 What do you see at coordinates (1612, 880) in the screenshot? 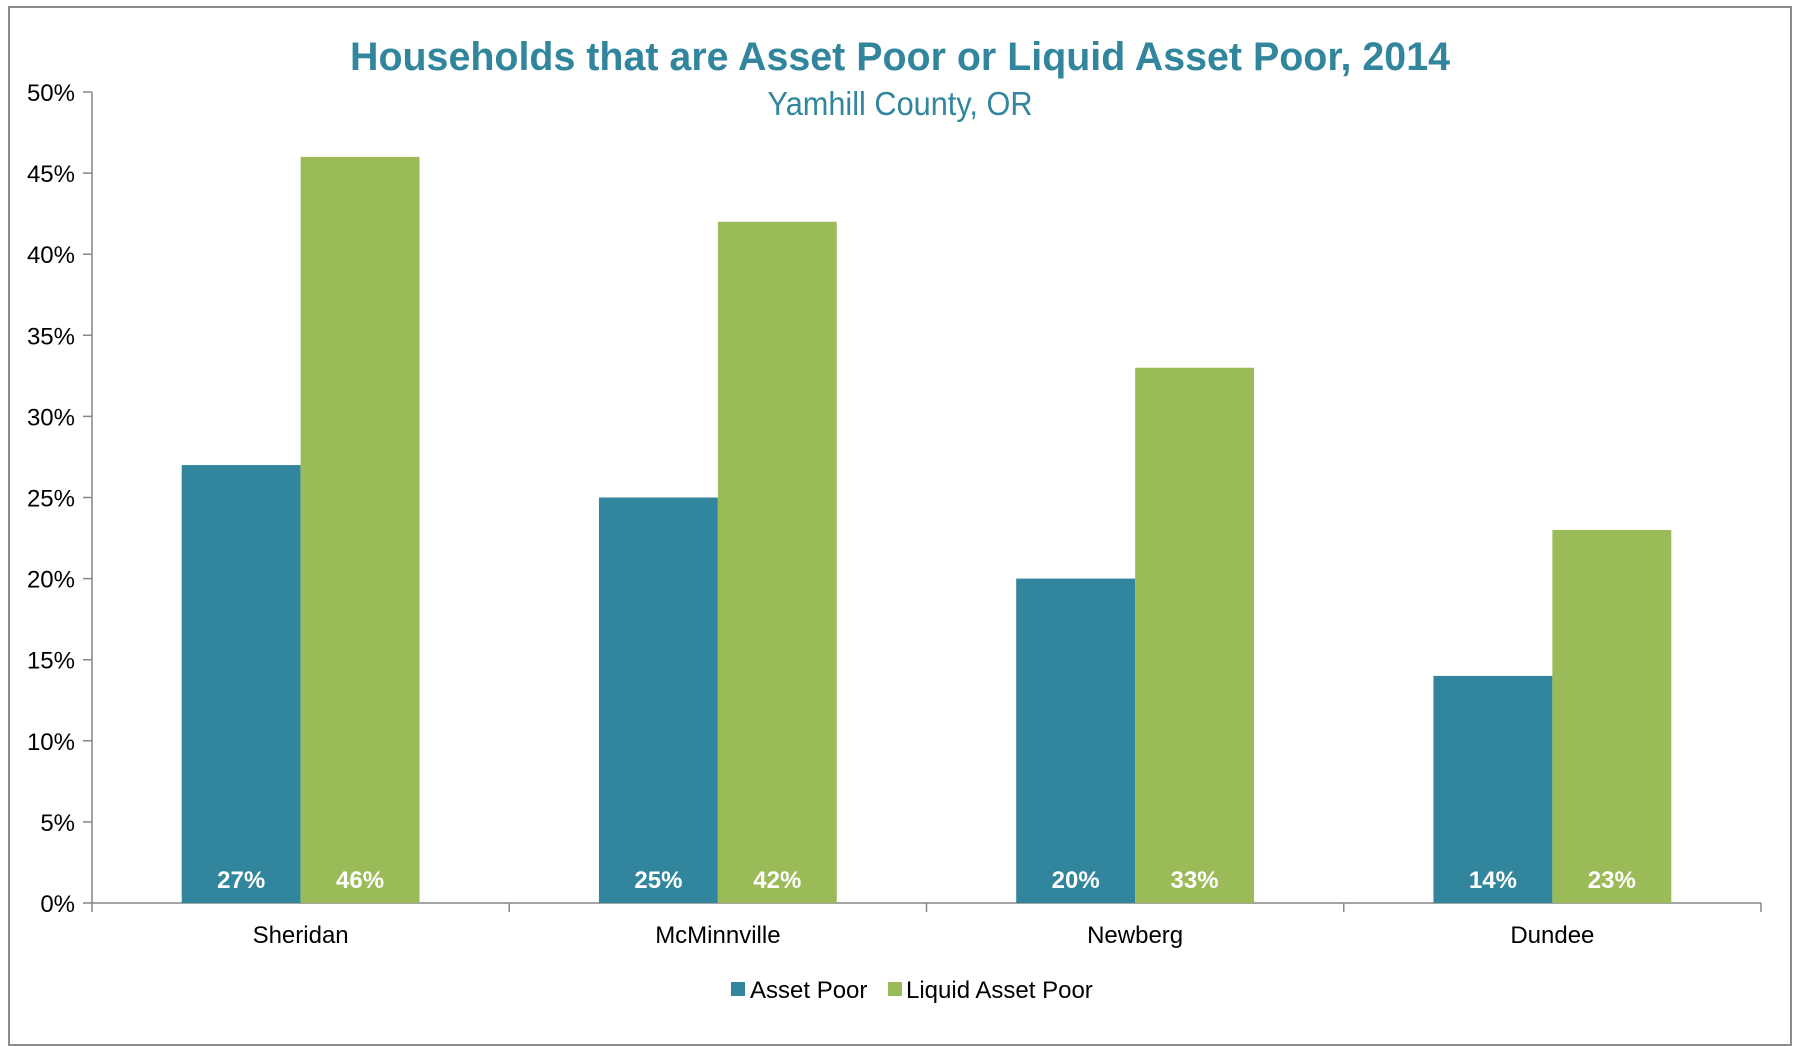
I see `data-label: 23%` at bounding box center [1612, 880].